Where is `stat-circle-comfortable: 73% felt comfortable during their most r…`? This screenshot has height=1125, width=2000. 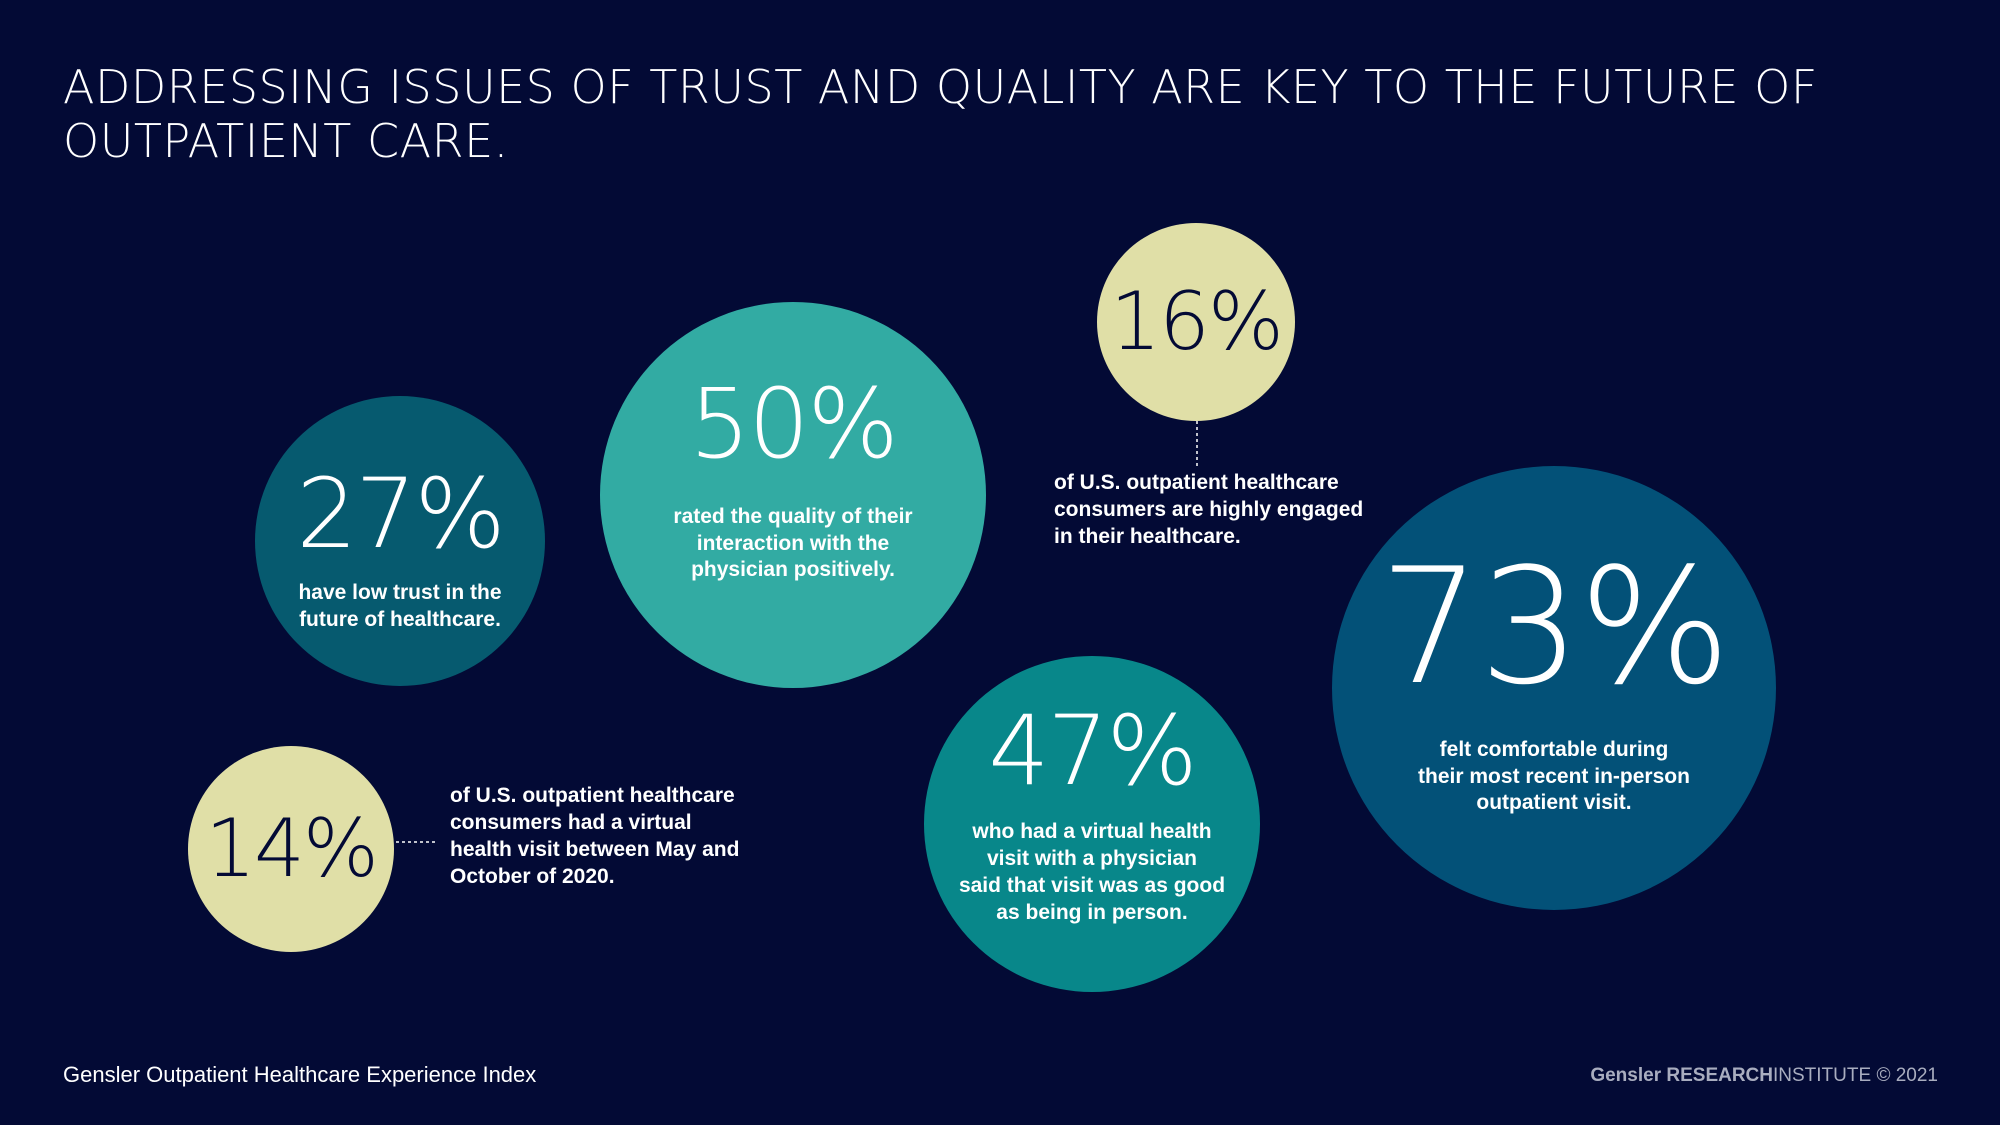
stat-circle-comfortable: 73% felt comfortable during their most r… is located at coordinates (1554, 688).